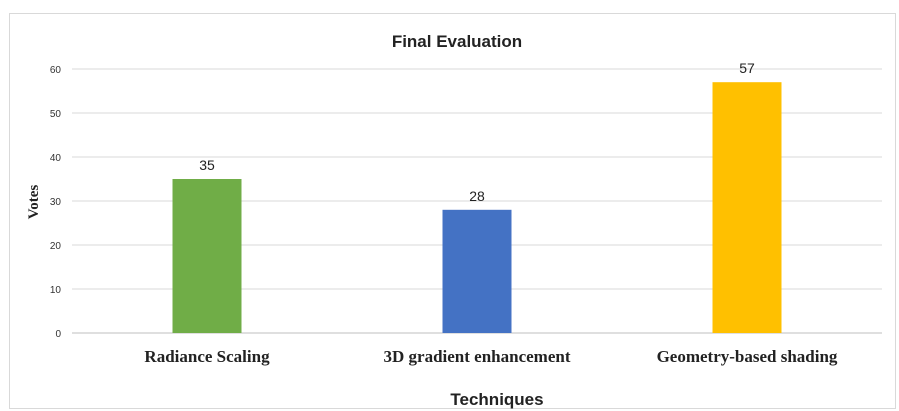 This screenshot has width=899, height=411. What do you see at coordinates (496, 399) in the screenshot?
I see `x-axis-label: Techniques` at bounding box center [496, 399].